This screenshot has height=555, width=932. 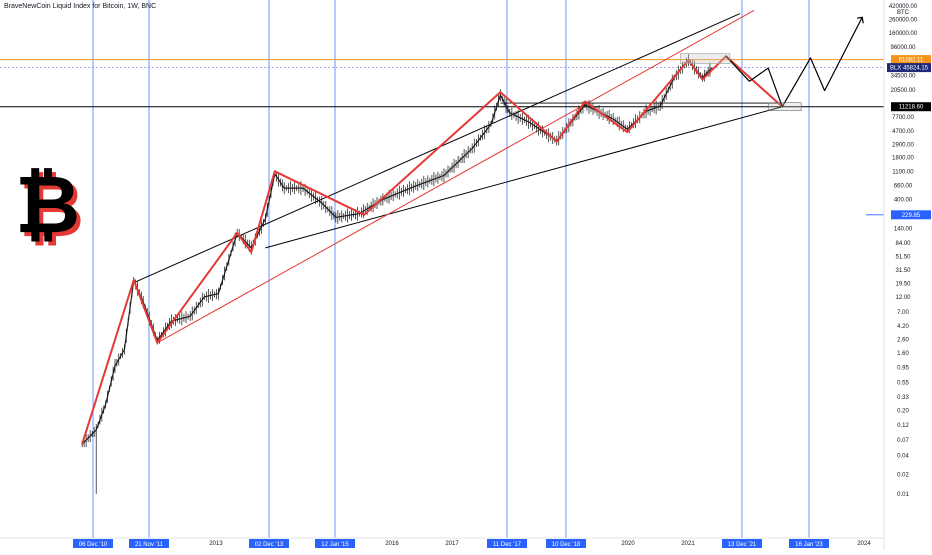 What do you see at coordinates (524, 177) in the screenshot?
I see `trendline` at bounding box center [524, 177].